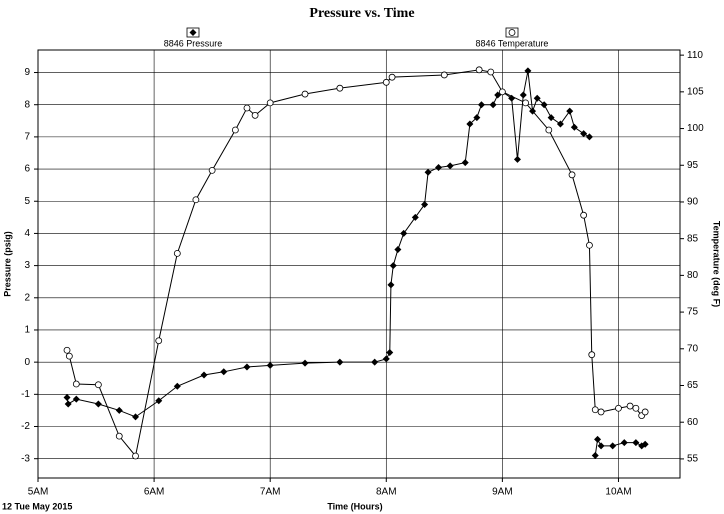 The width and height of the screenshot is (724, 514). Describe the element at coordinates (502, 492) in the screenshot. I see `x-tick-label: 9AM` at that location.